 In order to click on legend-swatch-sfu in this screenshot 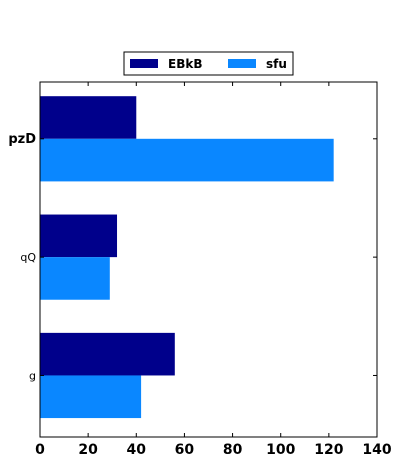, I will do `click(242, 63)`.